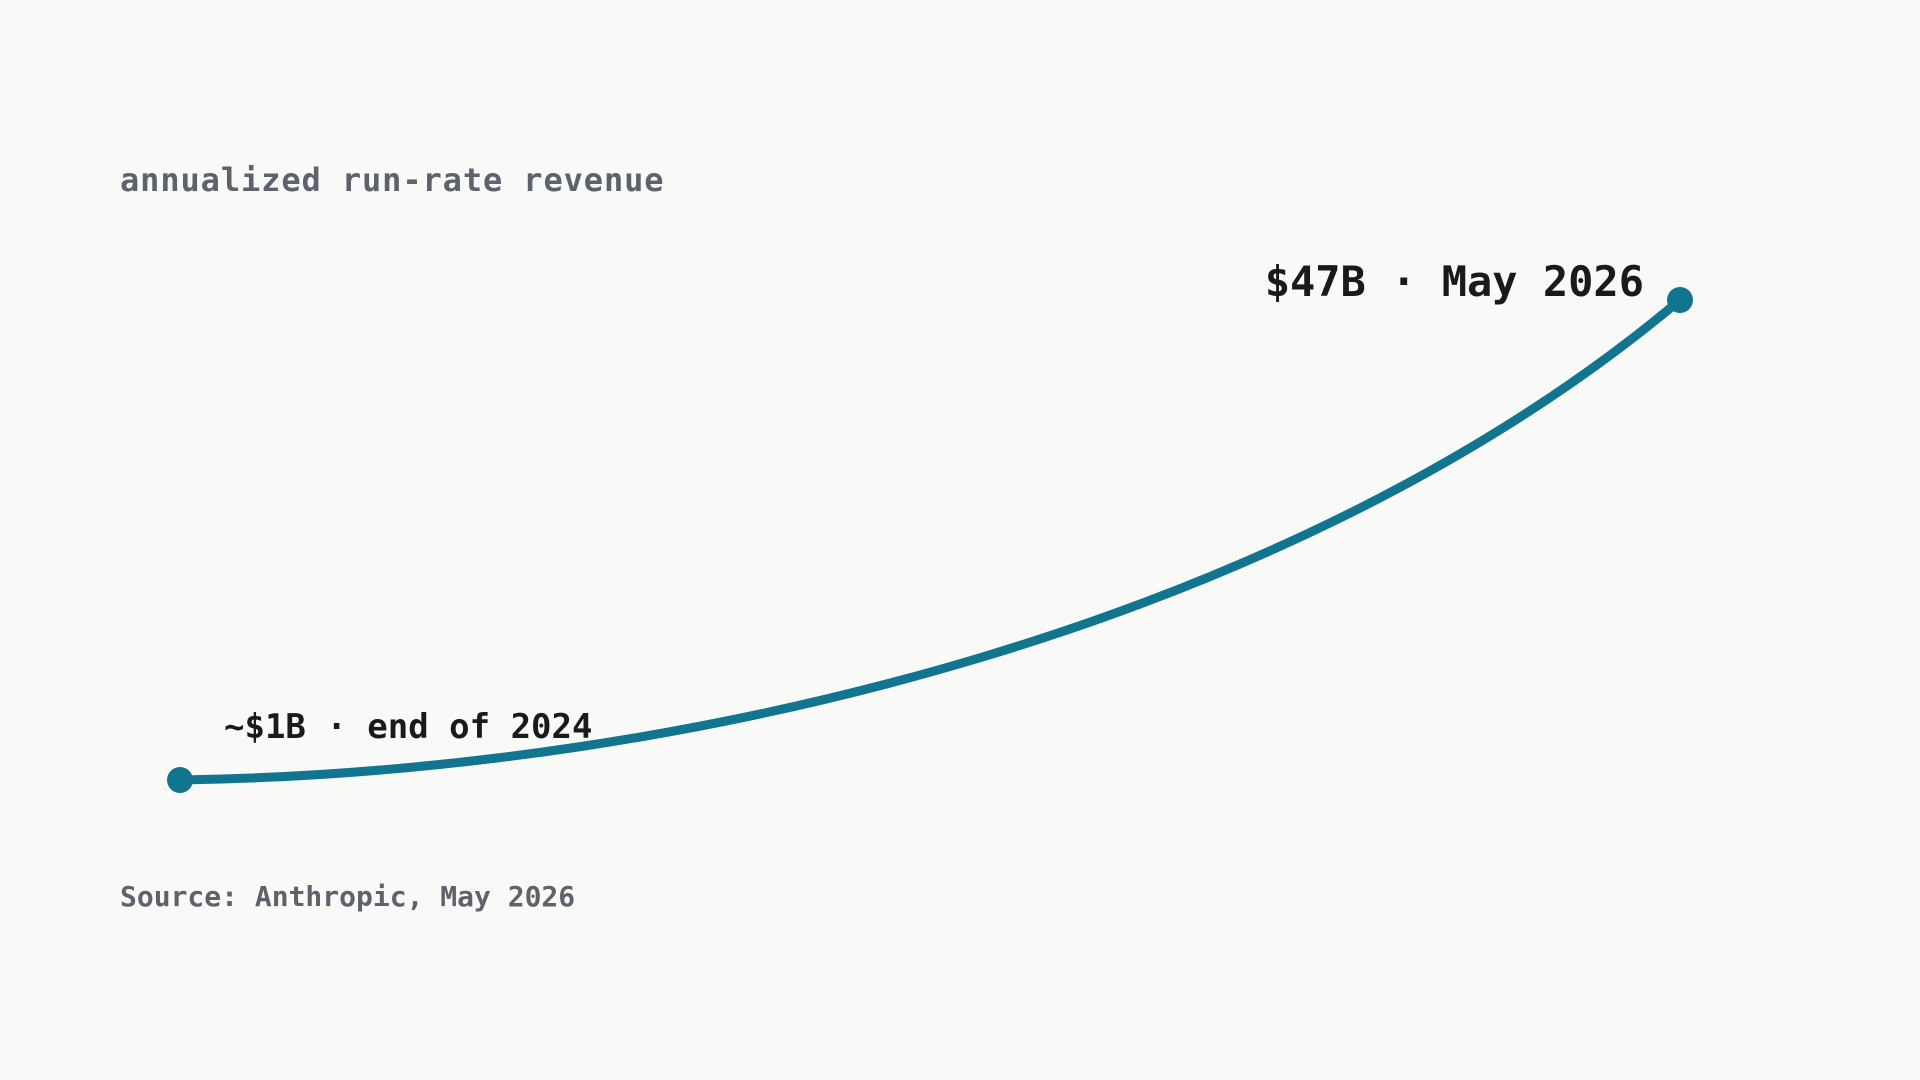  I want to click on start-point-marker, so click(180, 780).